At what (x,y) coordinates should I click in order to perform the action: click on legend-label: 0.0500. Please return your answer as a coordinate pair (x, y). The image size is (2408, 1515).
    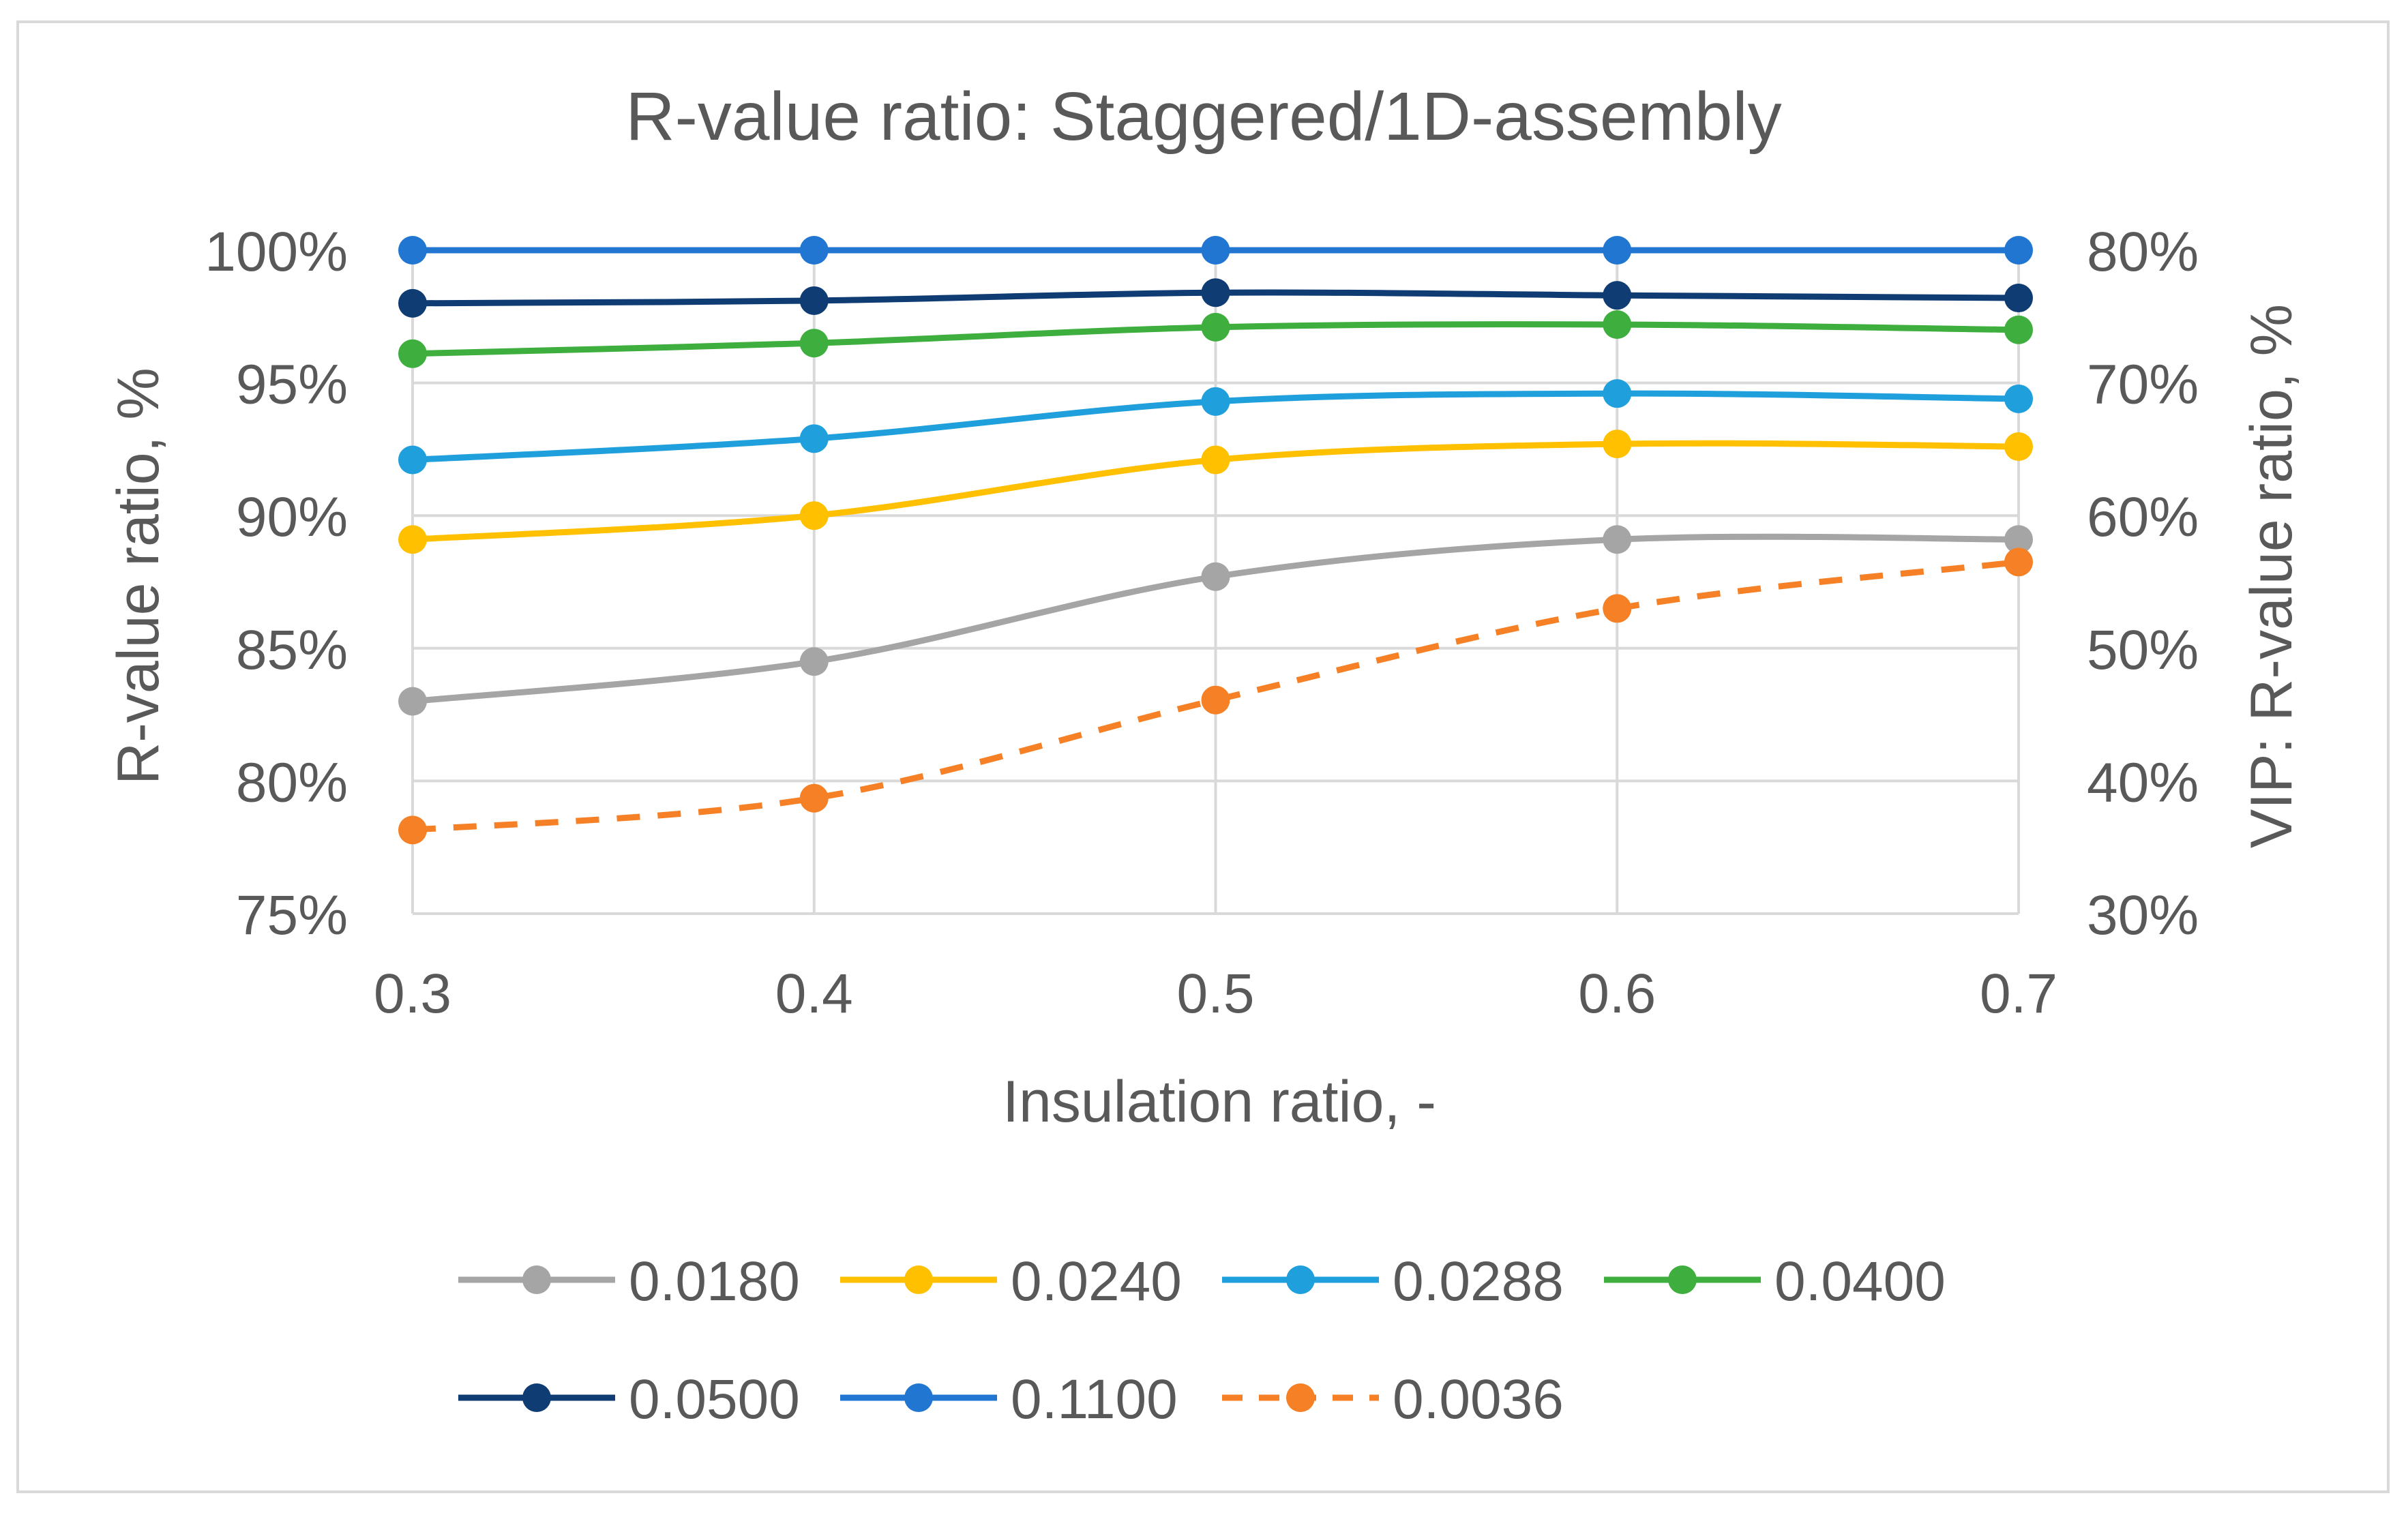
    Looking at the image, I should click on (714, 1399).